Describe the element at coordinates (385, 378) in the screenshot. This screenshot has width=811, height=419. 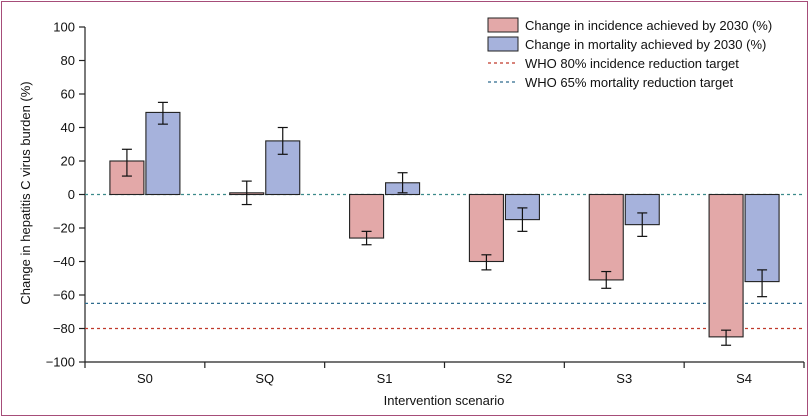
I see `x-tick-label: S1` at that location.